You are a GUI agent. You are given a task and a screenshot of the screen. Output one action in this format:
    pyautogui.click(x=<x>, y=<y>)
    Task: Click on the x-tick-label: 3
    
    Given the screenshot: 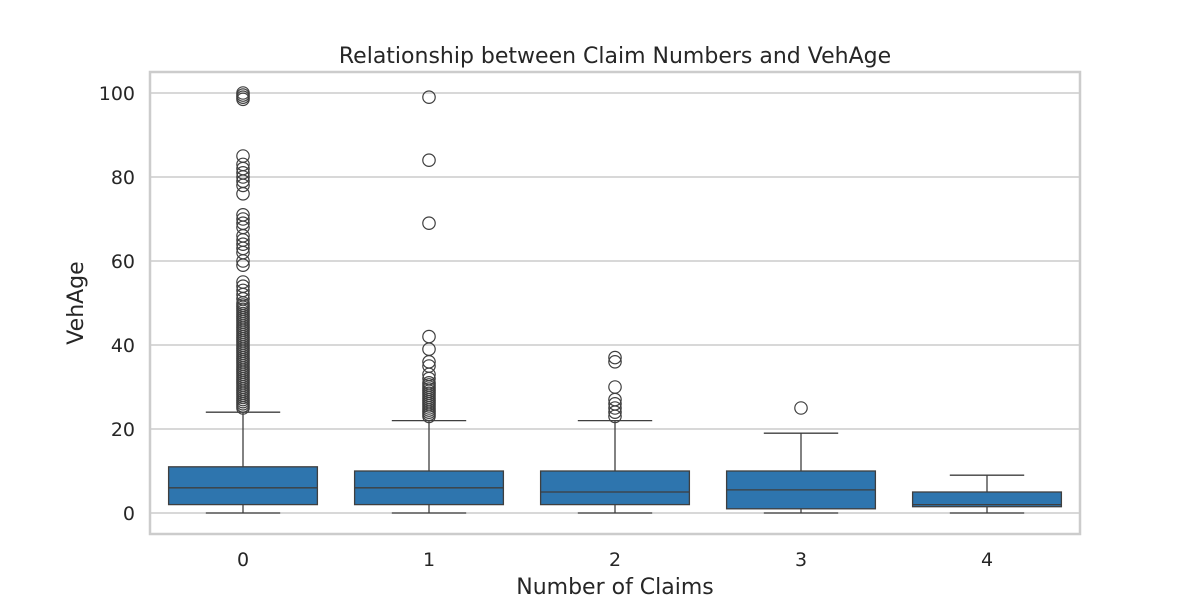 What is the action you would take?
    pyautogui.click(x=801, y=560)
    